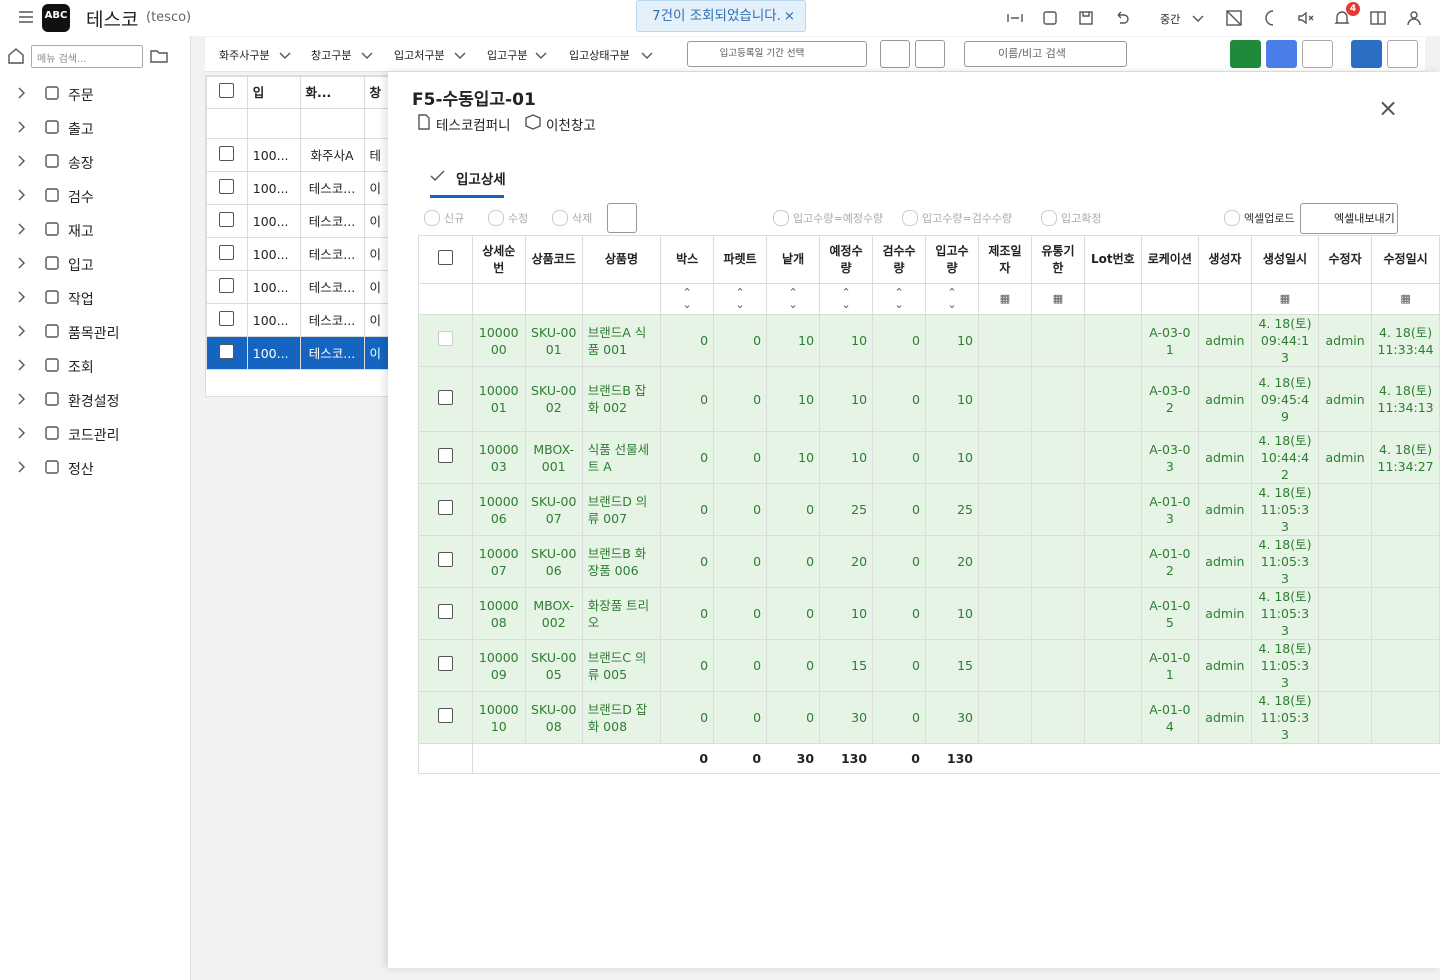 Image resolution: width=1440 pixels, height=980 pixels. Describe the element at coordinates (508, 218) in the screenshot. I see `toolbar-button: 수정` at that location.